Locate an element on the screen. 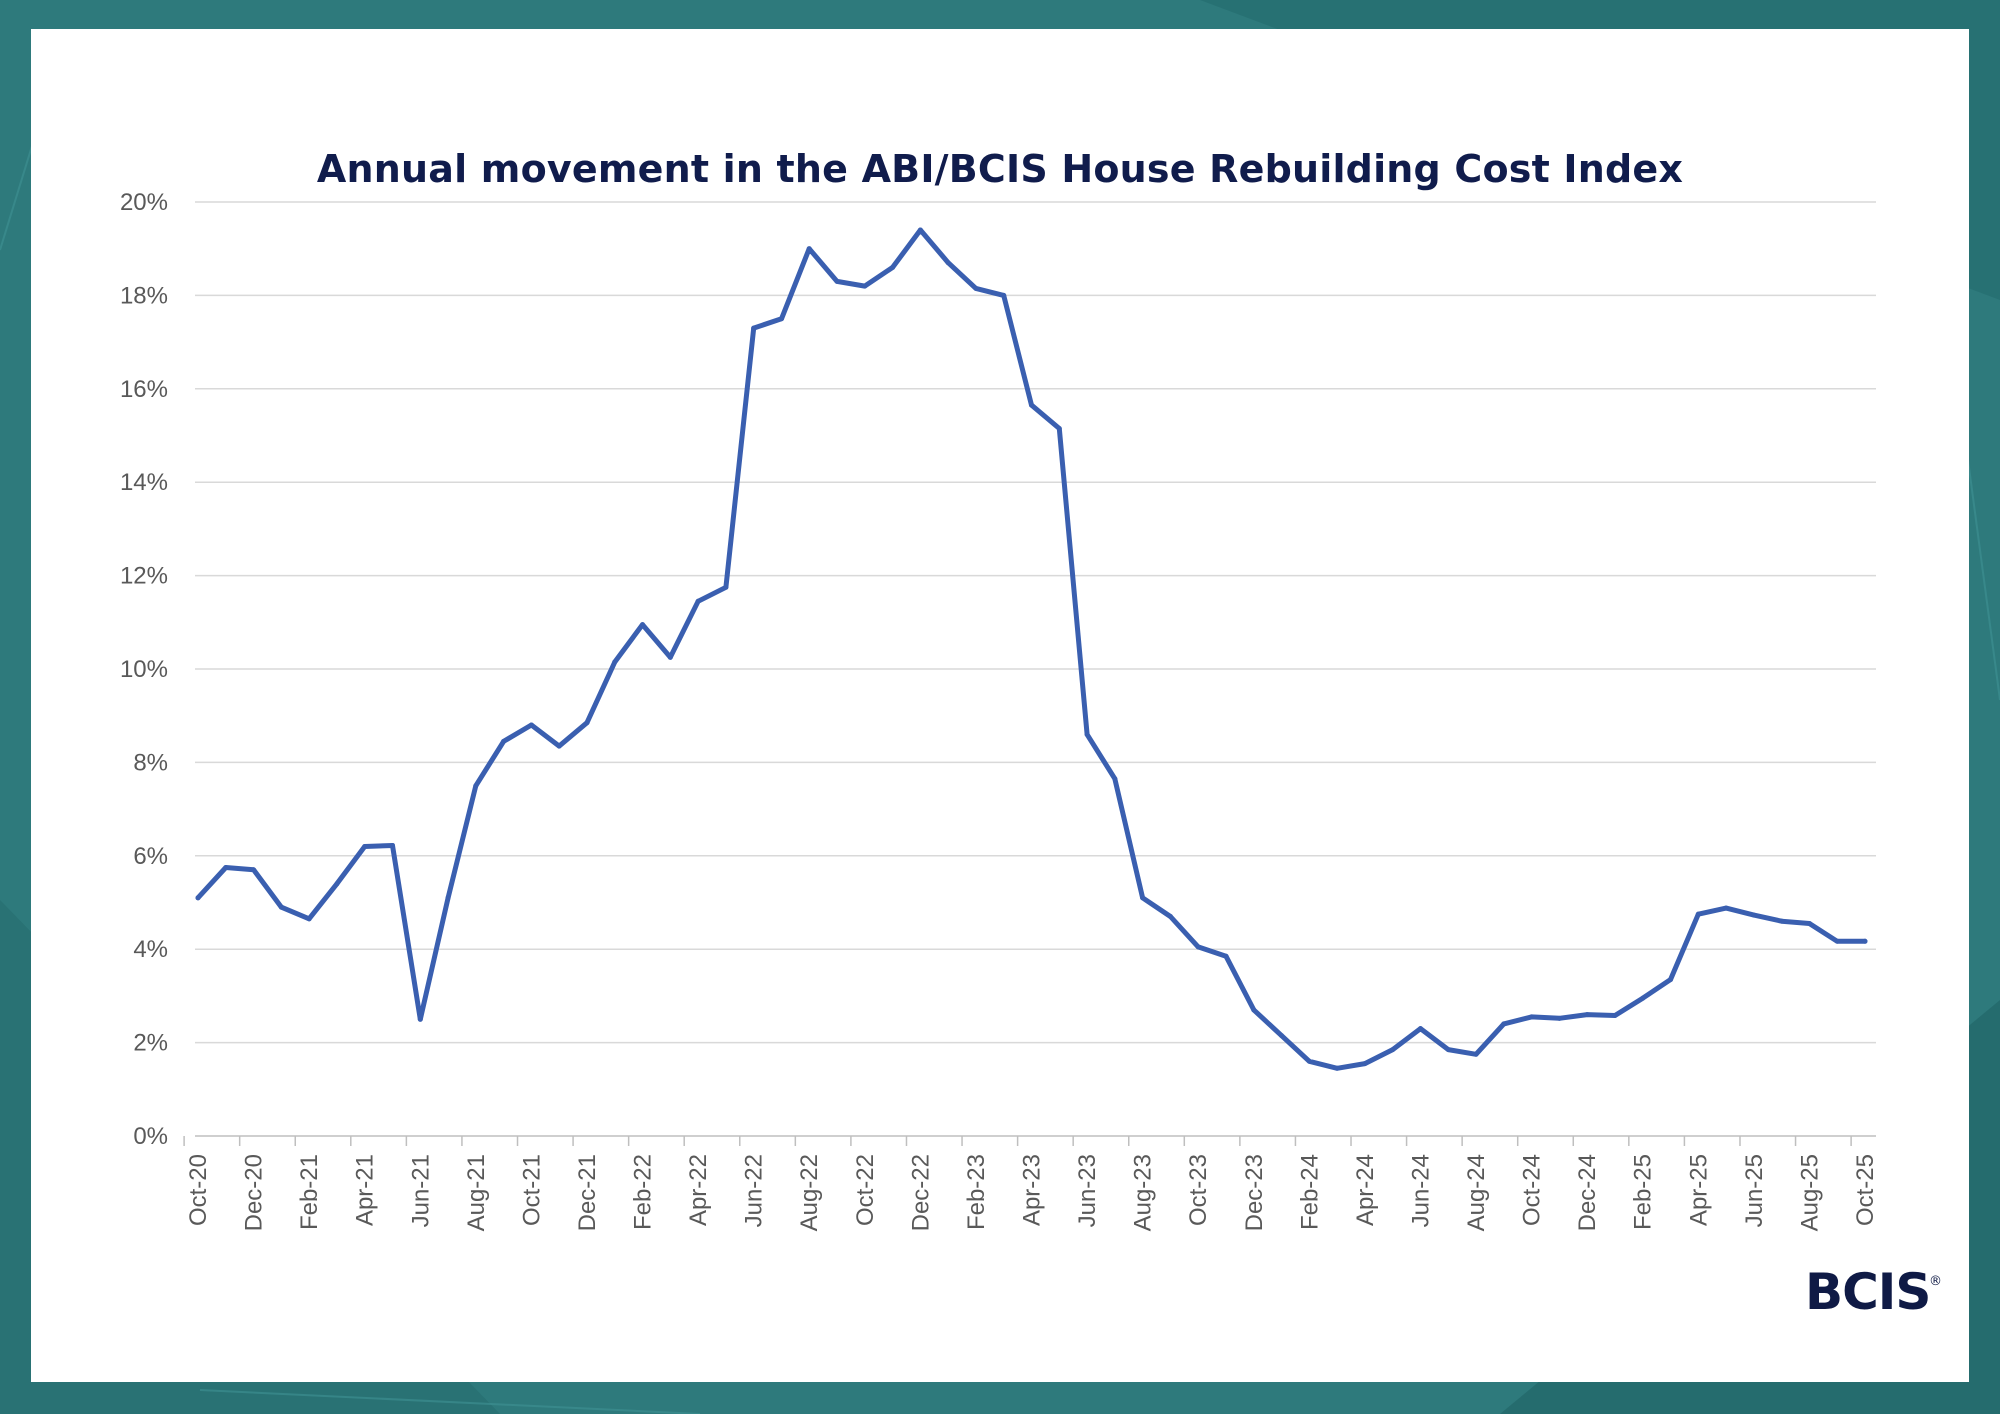 The height and width of the screenshot is (1414, 2000). x-tick-label: Feb-22 is located at coordinates (643, 1192).